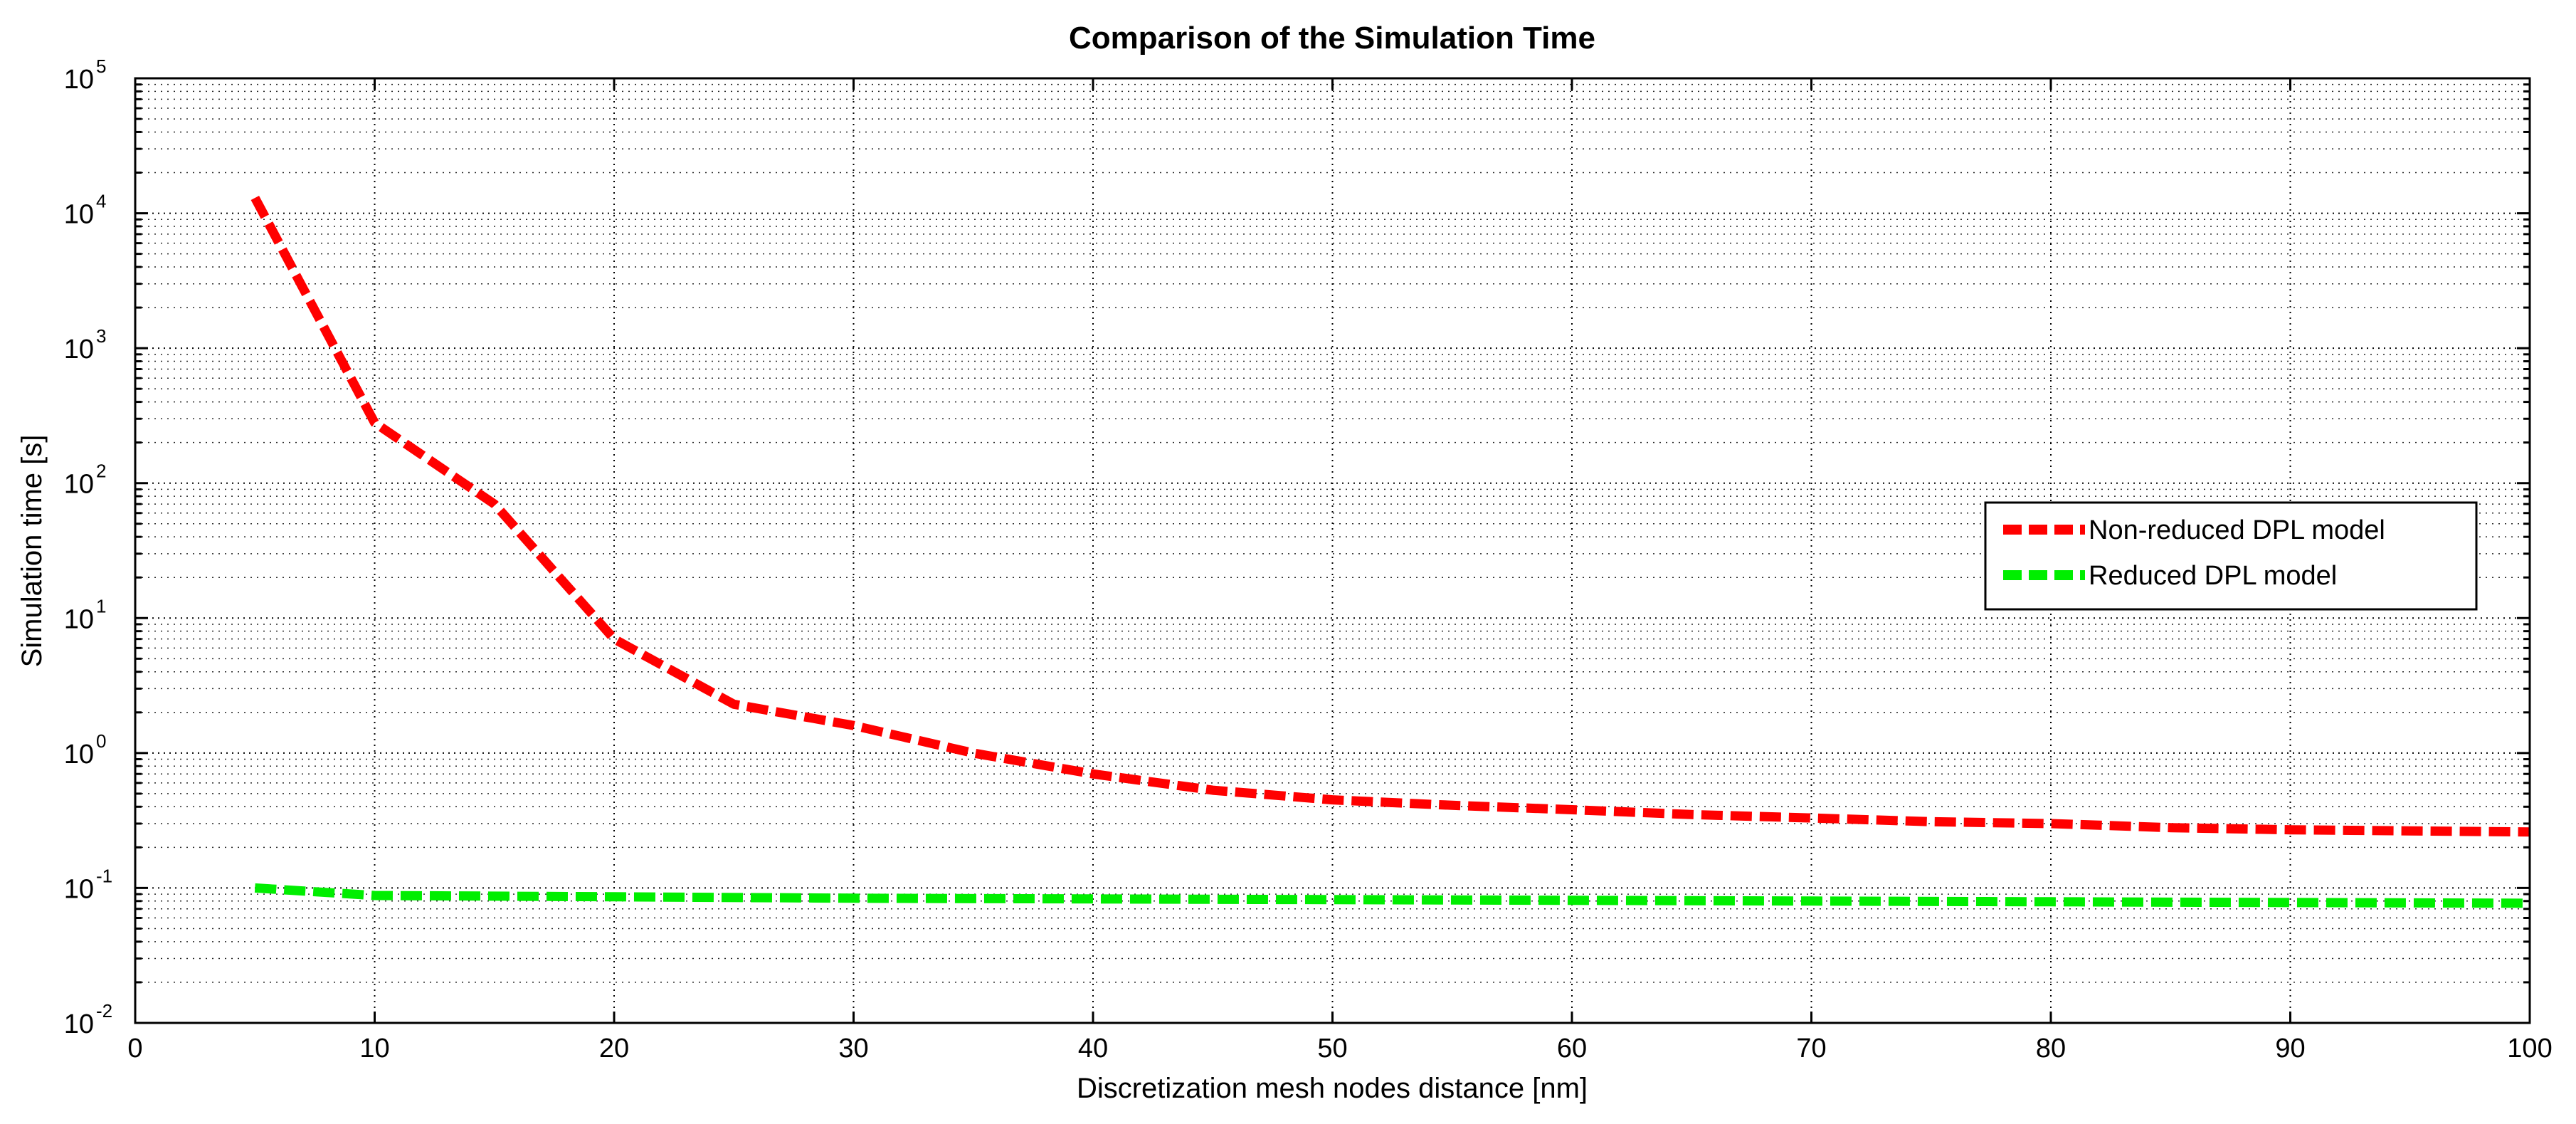 The height and width of the screenshot is (1124, 2576). Describe the element at coordinates (853, 1048) in the screenshot. I see `x-tick-label: 30` at that location.